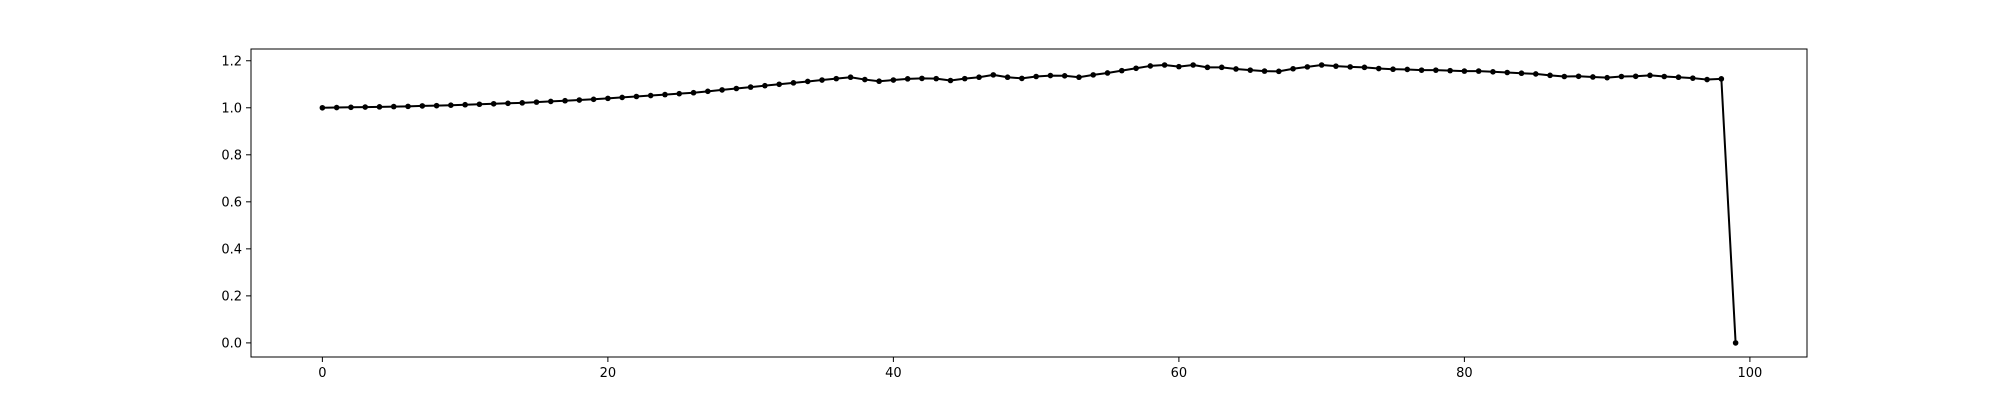  Describe the element at coordinates (322, 373) in the screenshot. I see `x-tick-label: 0` at that location.